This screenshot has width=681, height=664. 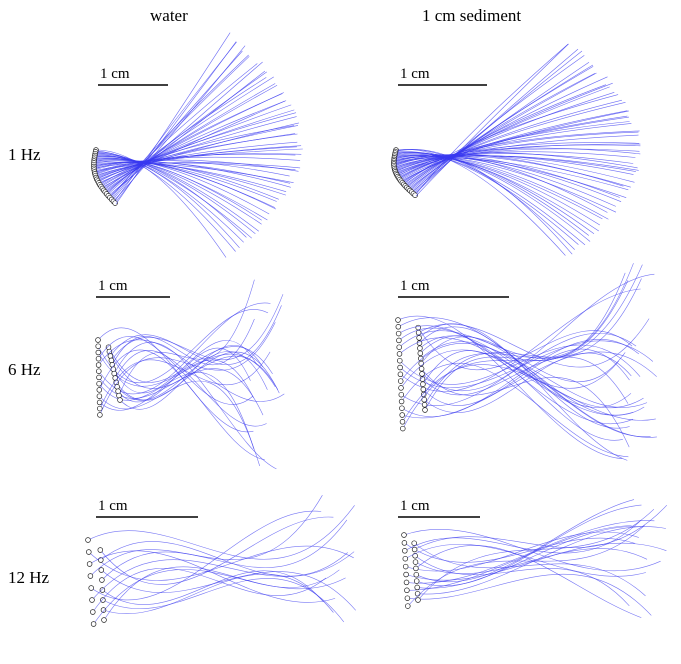 I want to click on panel-0-0: 1 cm, so click(x=197, y=145).